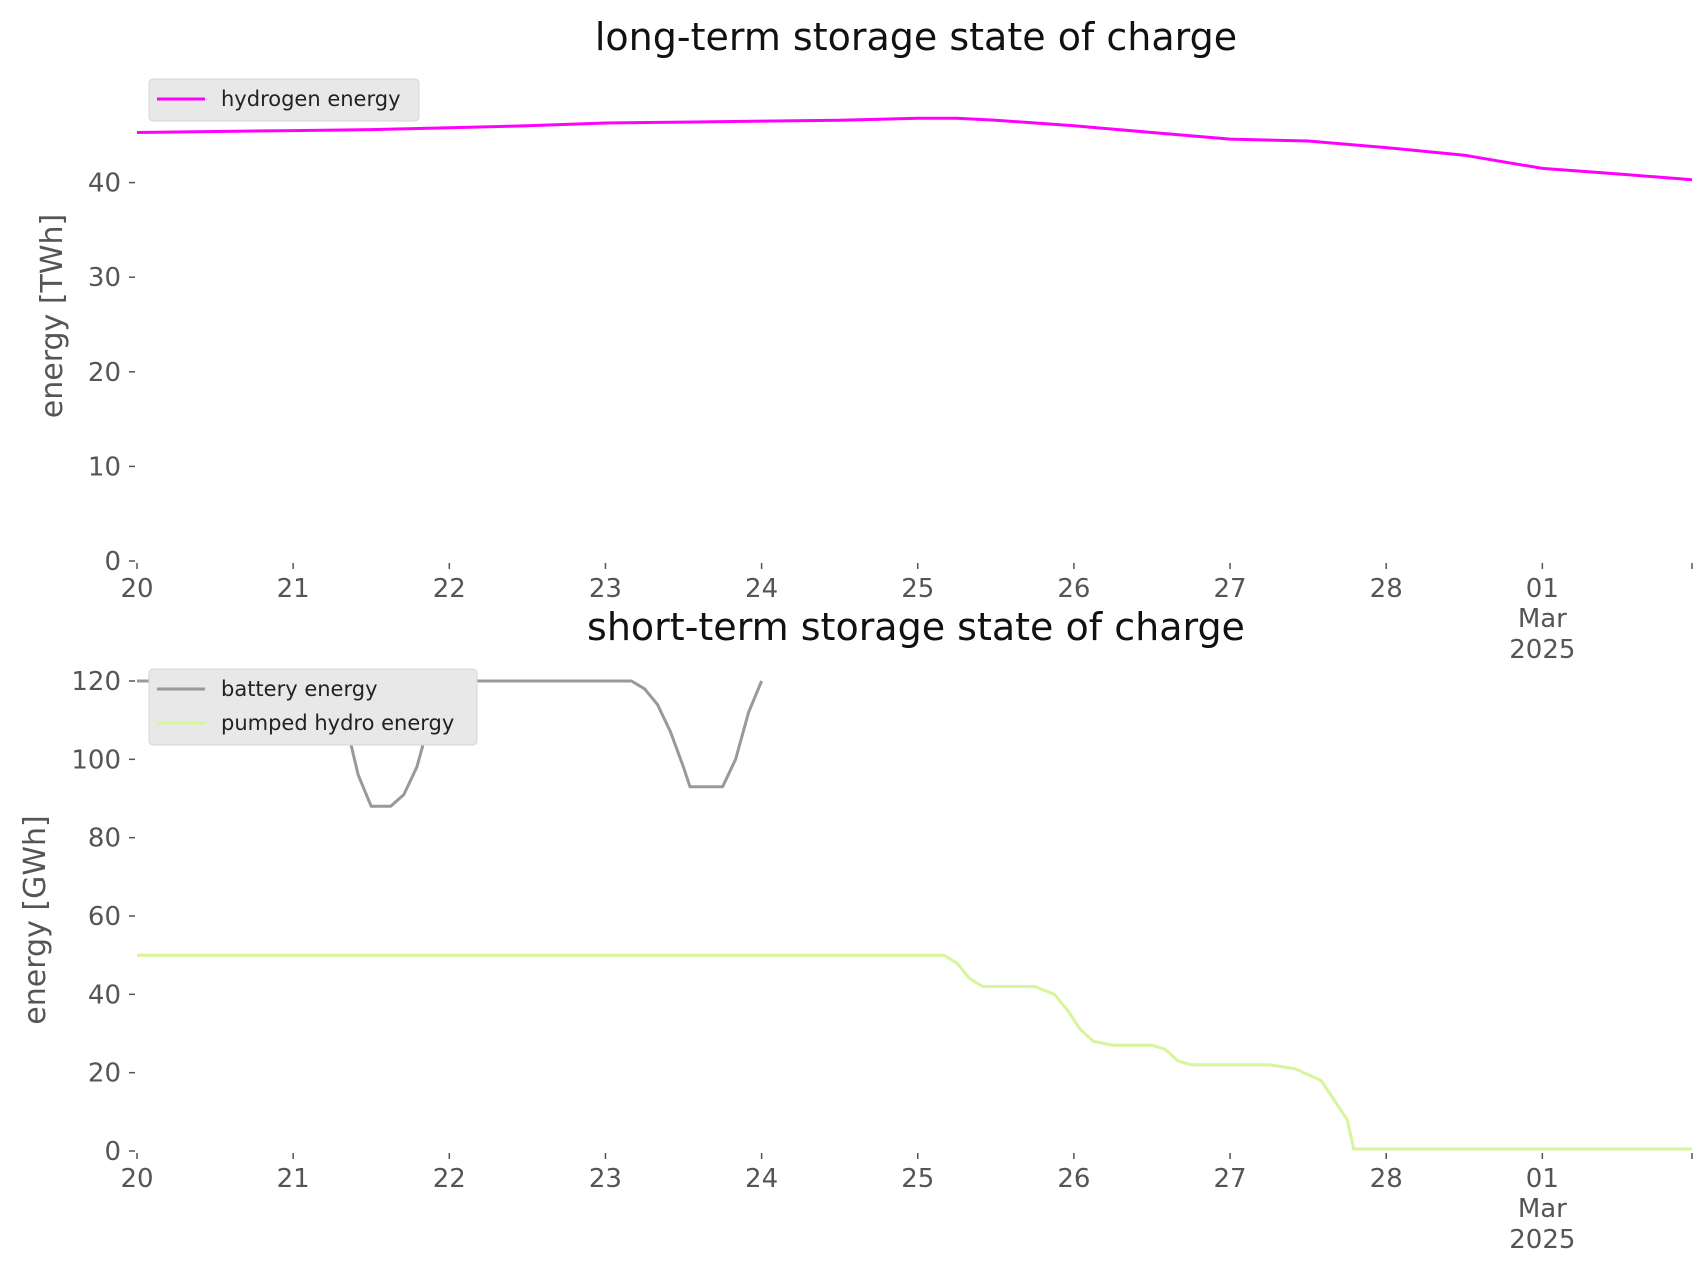 This screenshot has width=1706, height=1277. Describe the element at coordinates (96, 760) in the screenshot. I see `y-tick-label: 100` at that location.